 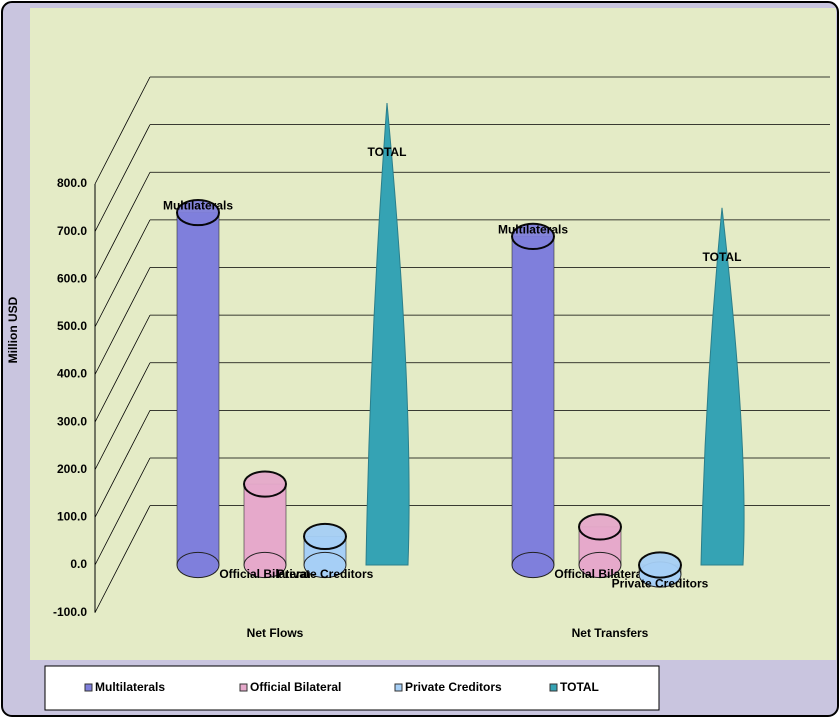 I want to click on y-tick-label: 400.0, so click(x=72, y=374).